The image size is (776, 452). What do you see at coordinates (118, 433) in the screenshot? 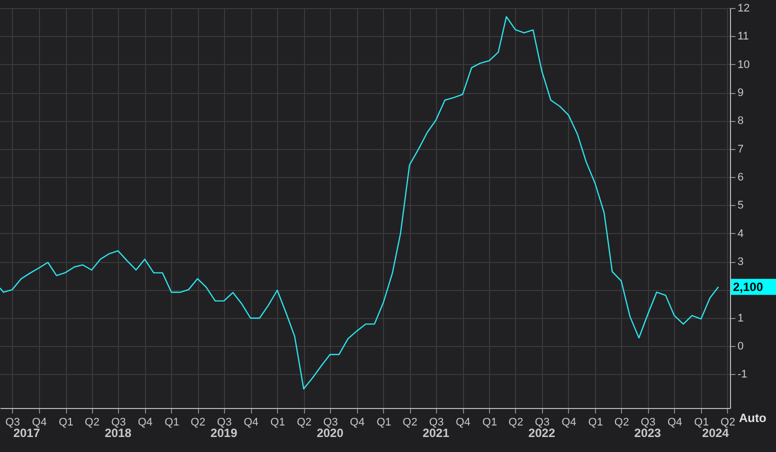
I see `x2-tick-label: 2018` at bounding box center [118, 433].